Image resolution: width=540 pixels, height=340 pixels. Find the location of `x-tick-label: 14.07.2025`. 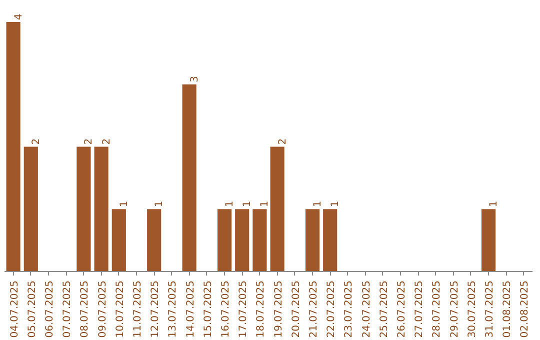

x-tick-label: 14.07.2025 is located at coordinates (190, 309).